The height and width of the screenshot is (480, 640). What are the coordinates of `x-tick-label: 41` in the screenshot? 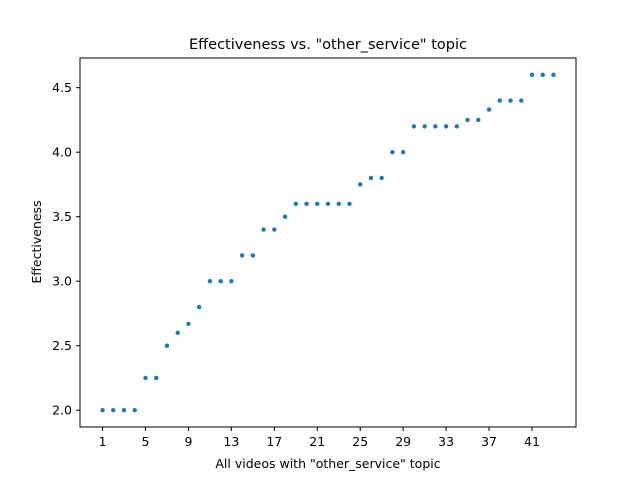 It's located at (532, 441).